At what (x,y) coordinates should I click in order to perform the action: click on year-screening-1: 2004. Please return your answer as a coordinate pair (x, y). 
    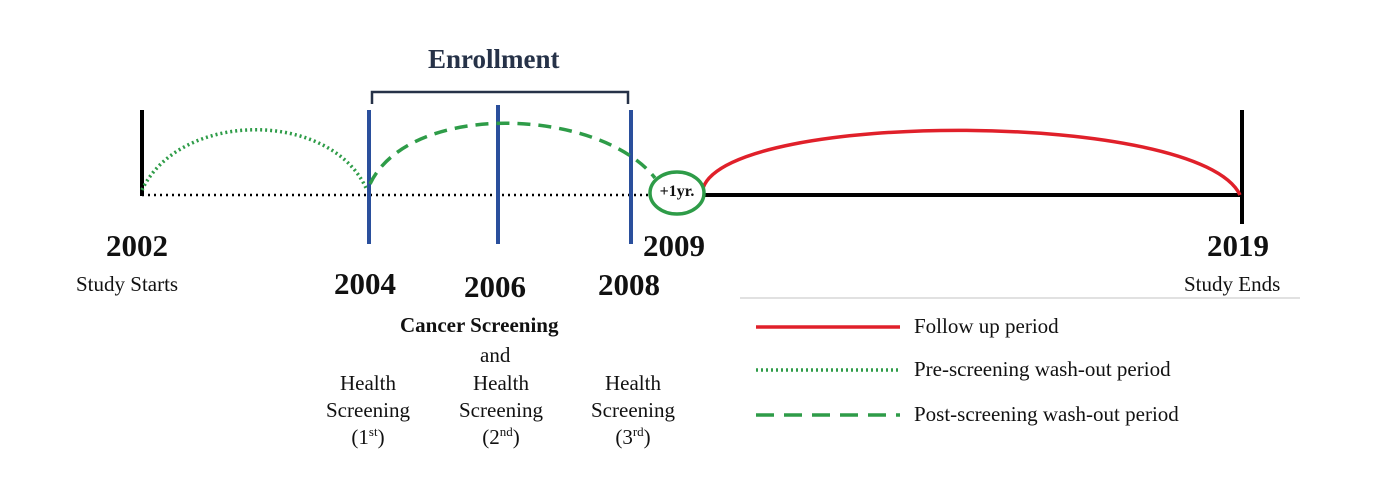
    Looking at the image, I should click on (365, 283).